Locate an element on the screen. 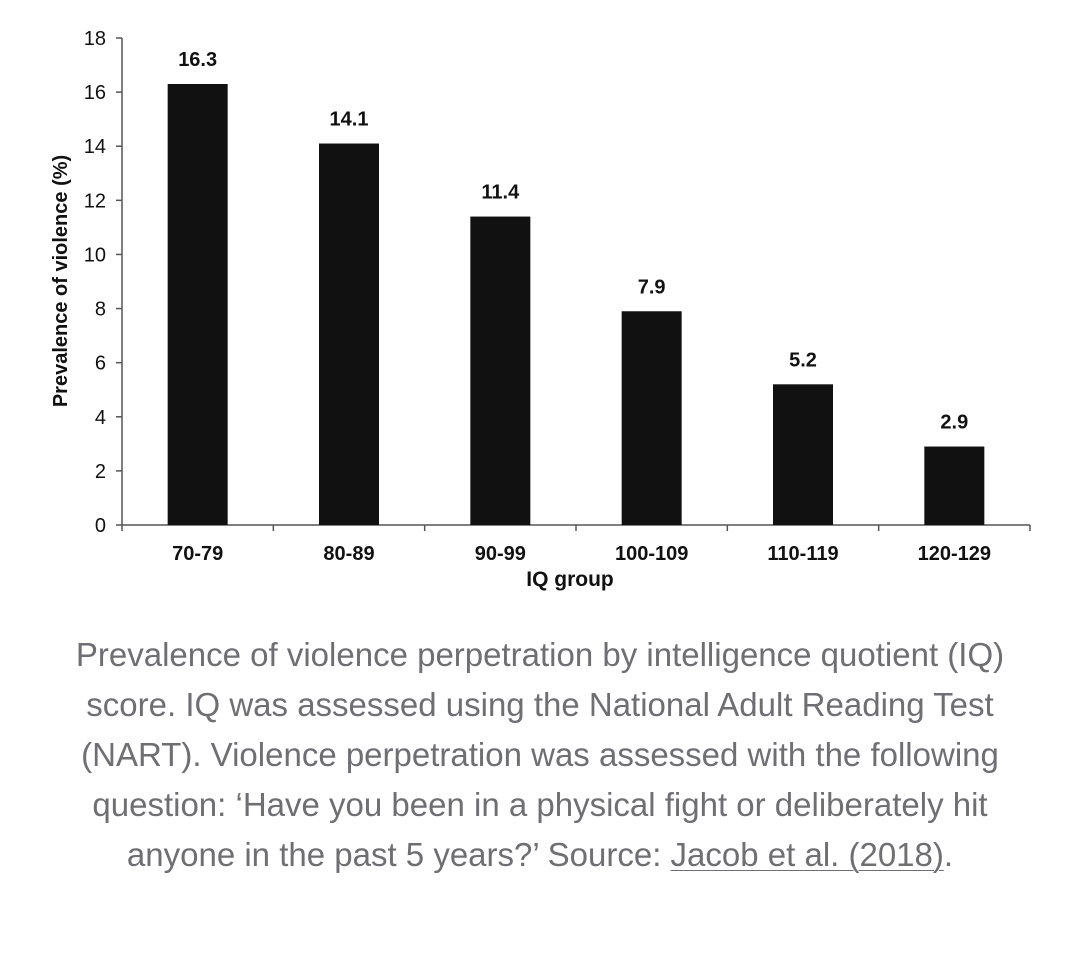  x-tick-label: 90-99 is located at coordinates (500, 554).